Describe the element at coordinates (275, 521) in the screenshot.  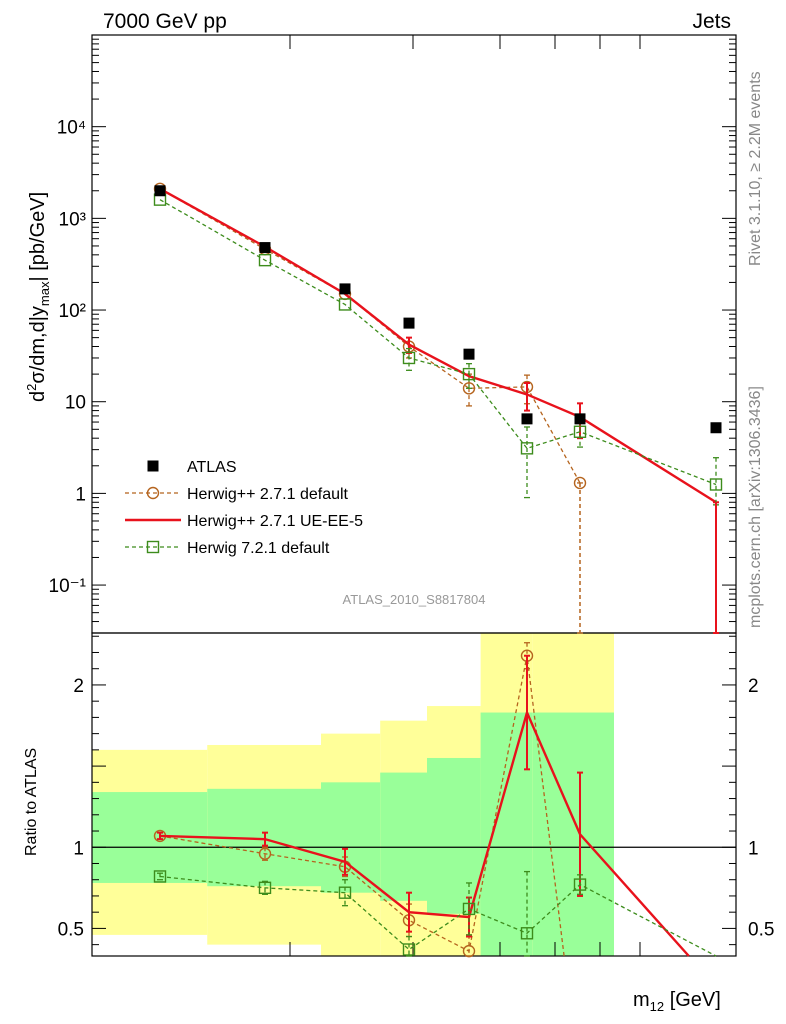
I see `legend-label: Herwig++ 2.7.1 UE-EE-5` at that location.